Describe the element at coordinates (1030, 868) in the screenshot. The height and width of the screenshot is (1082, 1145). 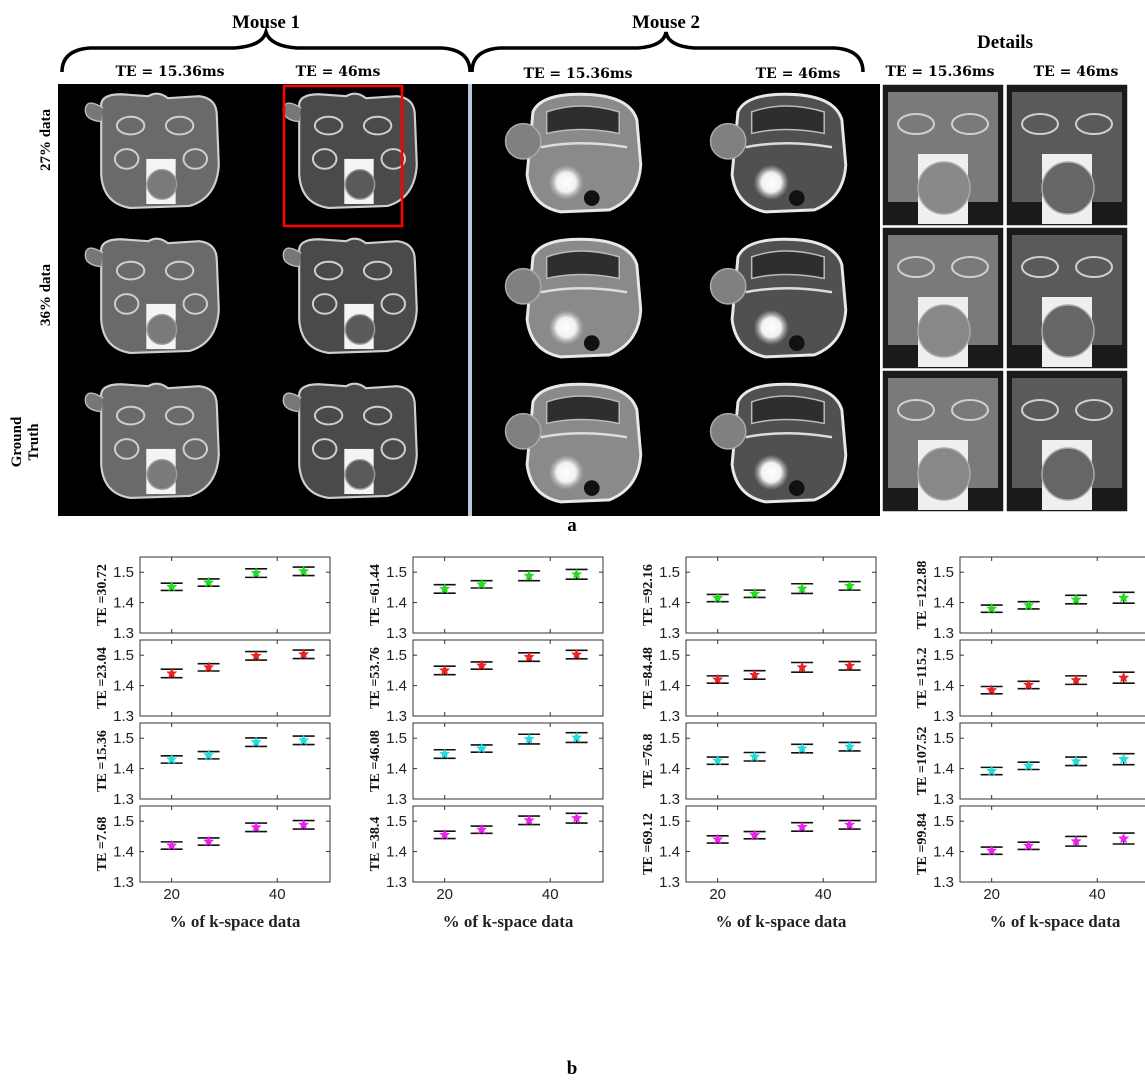
I see `subplot-r4-c4: 1.3 1.4 1.5 20 40 TE =99.84 % of k-space data` at that location.